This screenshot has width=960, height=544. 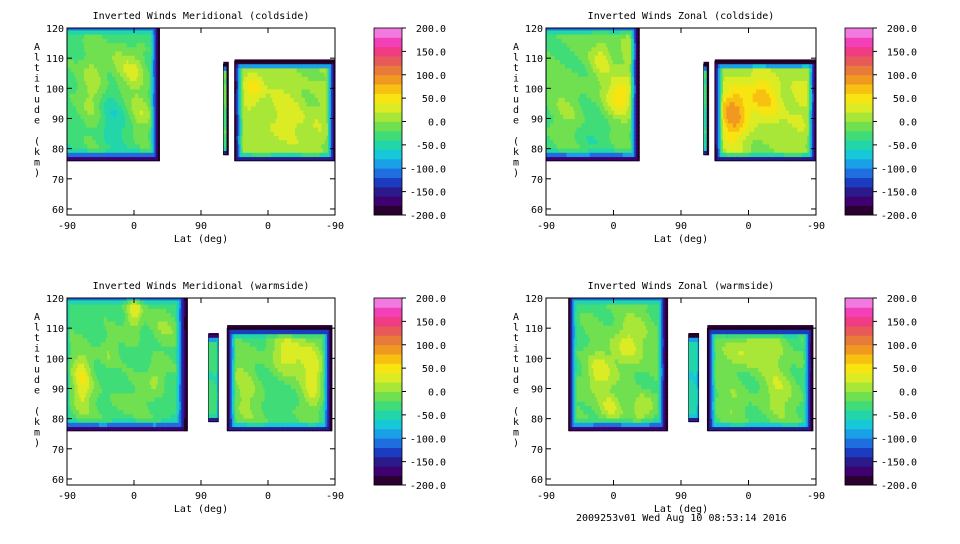 What do you see at coordinates (55, 359) in the screenshot?
I see `y-tick-label: 100` at bounding box center [55, 359].